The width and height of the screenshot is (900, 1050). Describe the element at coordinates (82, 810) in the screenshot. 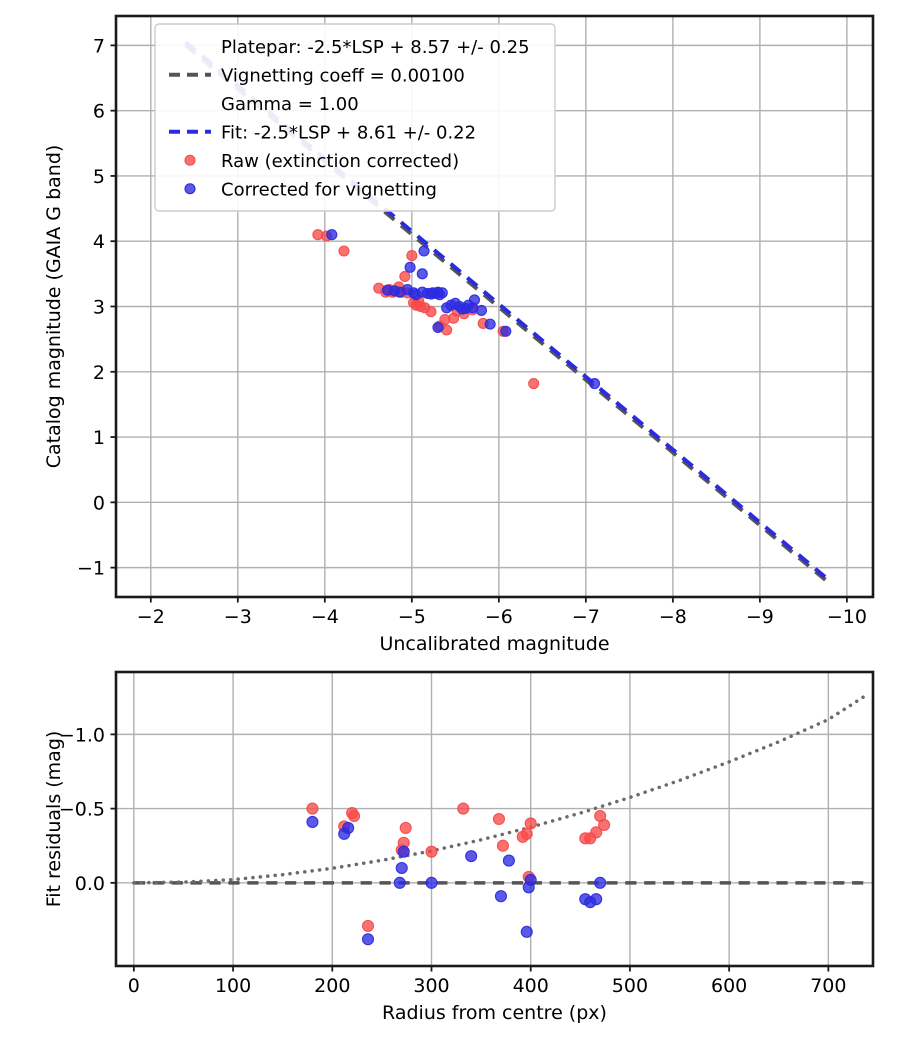

I see `ytick-label: −0.5` at that location.